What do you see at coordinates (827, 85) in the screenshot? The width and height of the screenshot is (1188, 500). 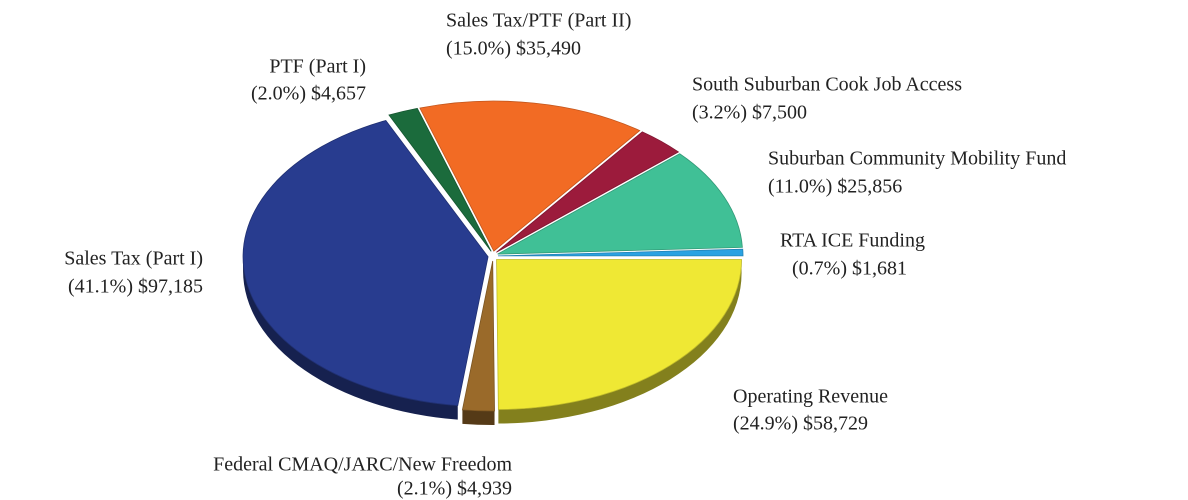 I see `slice-label: South Suburban Cook Job Access` at bounding box center [827, 85].